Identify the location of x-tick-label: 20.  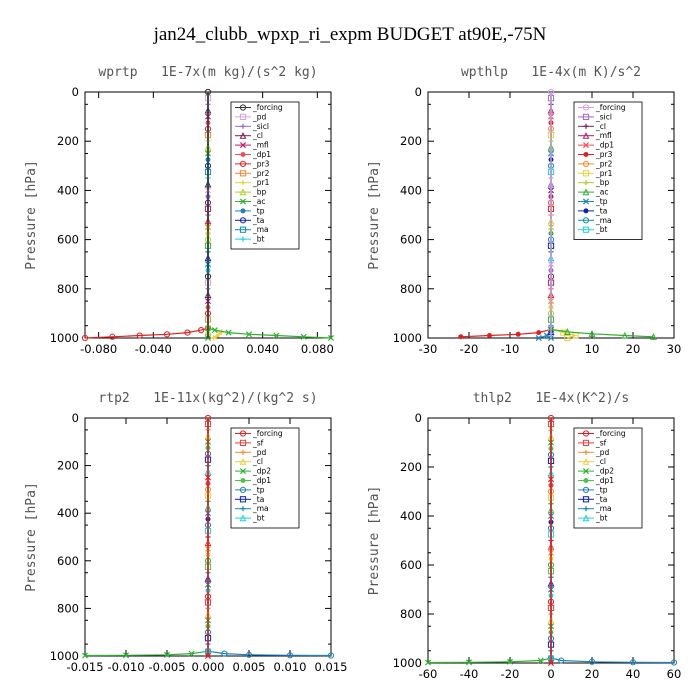
(592, 674).